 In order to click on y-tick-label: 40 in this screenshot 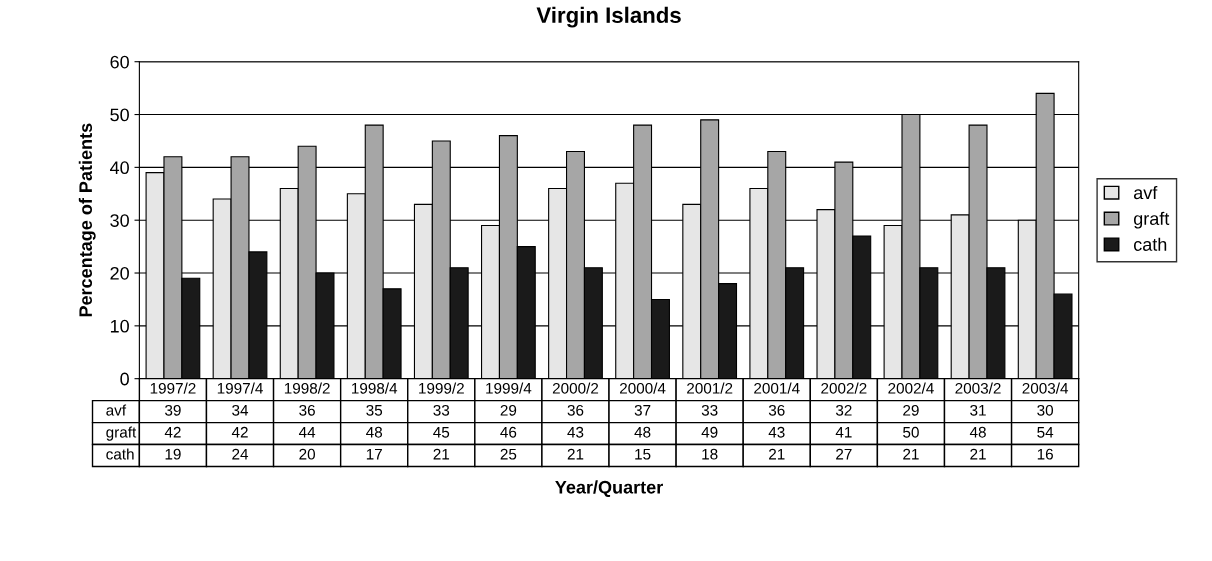, I will do `click(119, 168)`.